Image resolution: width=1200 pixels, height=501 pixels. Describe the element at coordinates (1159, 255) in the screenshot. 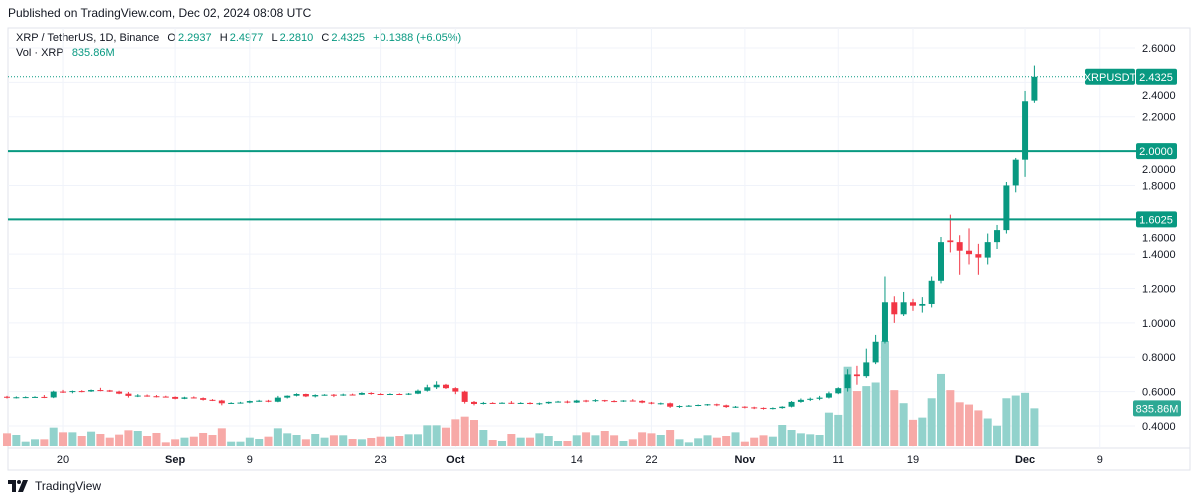

I see `y-tick-label: 1.4000` at that location.